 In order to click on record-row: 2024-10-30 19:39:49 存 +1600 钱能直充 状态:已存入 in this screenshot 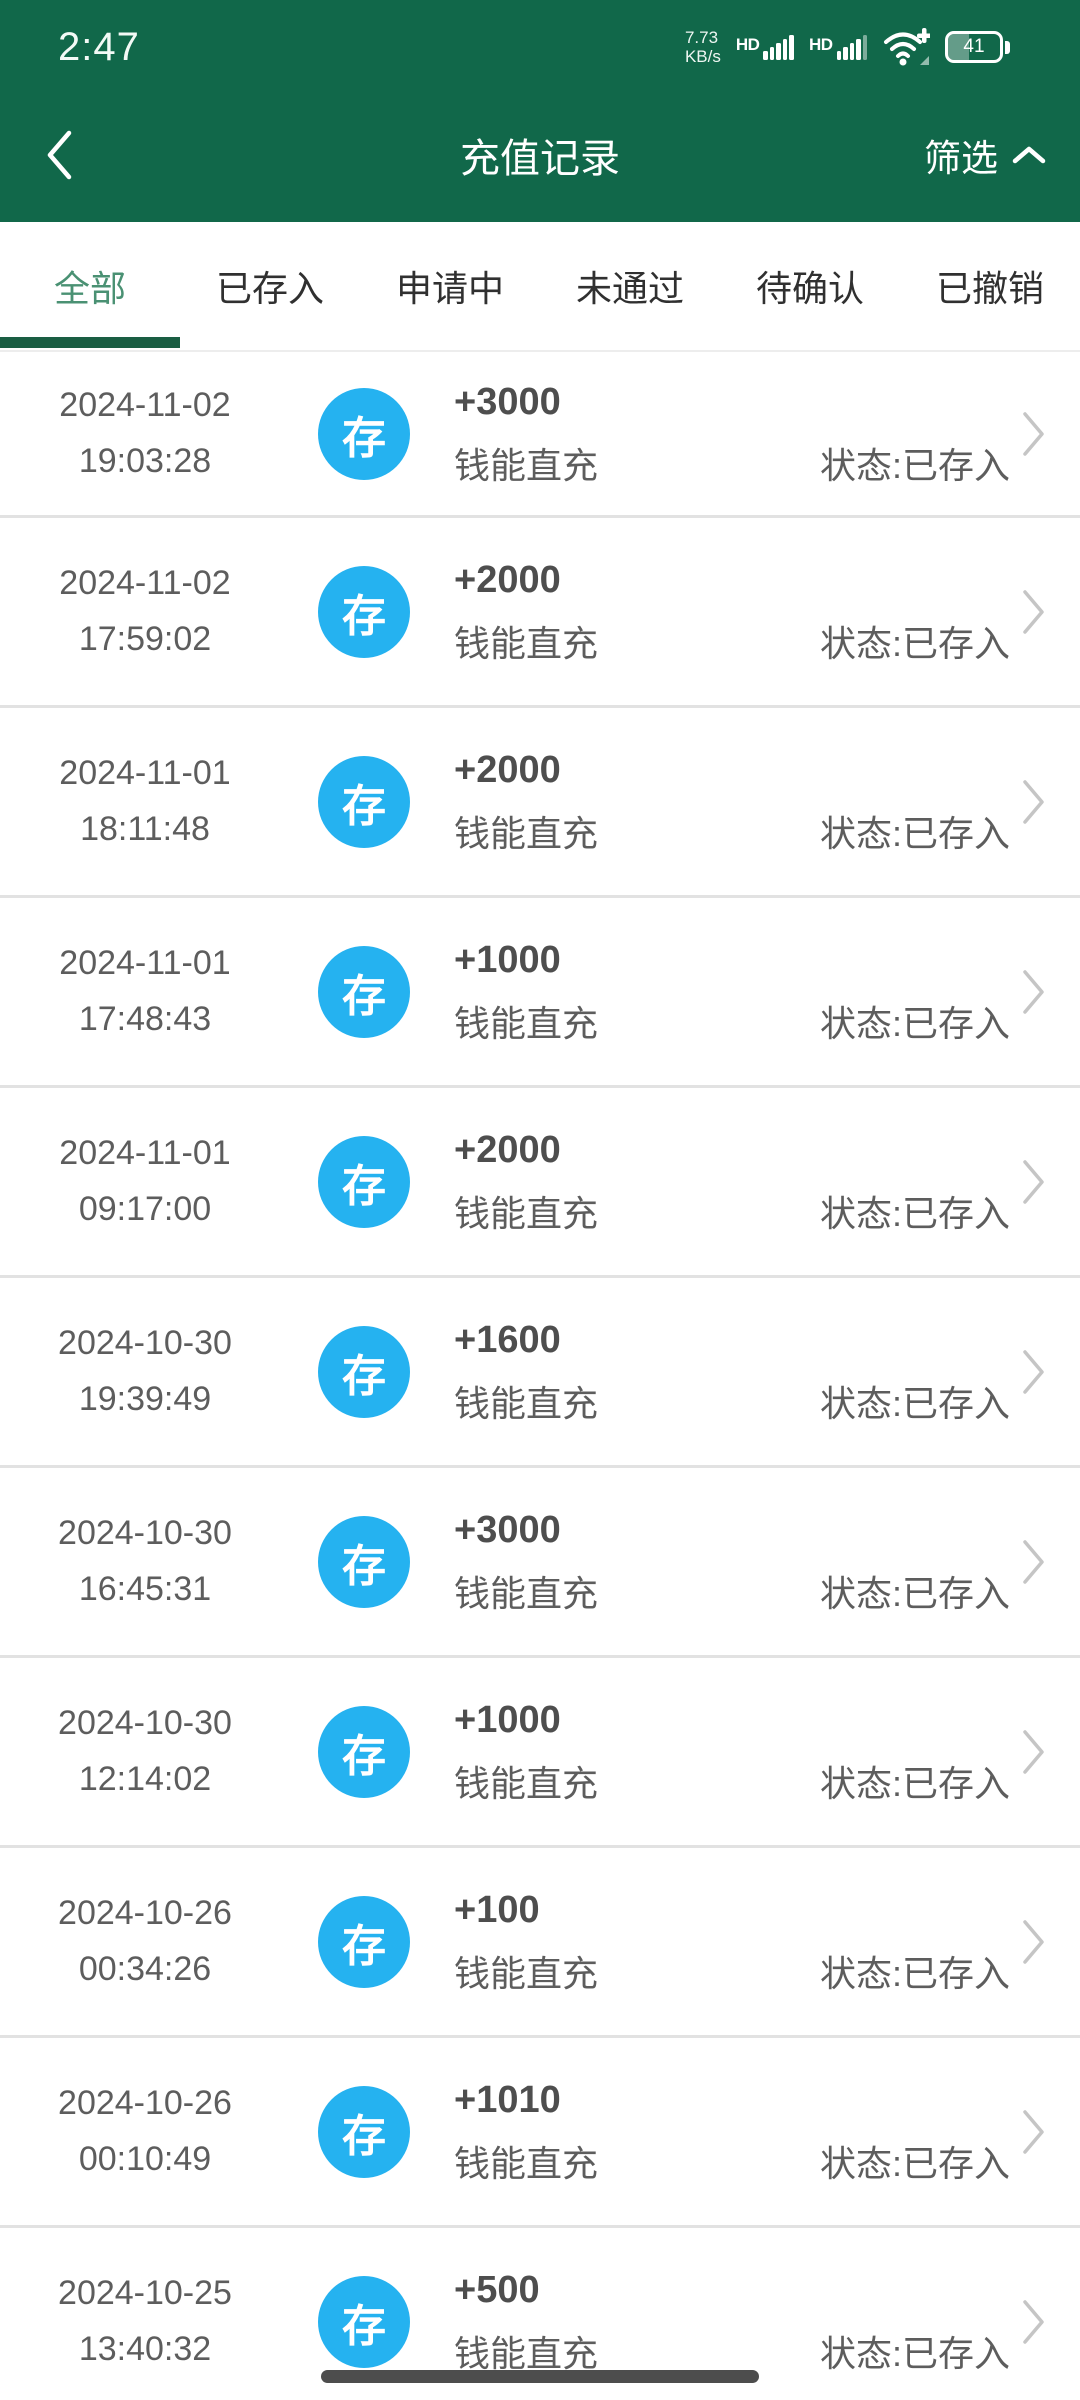, I will do `click(540, 1373)`.